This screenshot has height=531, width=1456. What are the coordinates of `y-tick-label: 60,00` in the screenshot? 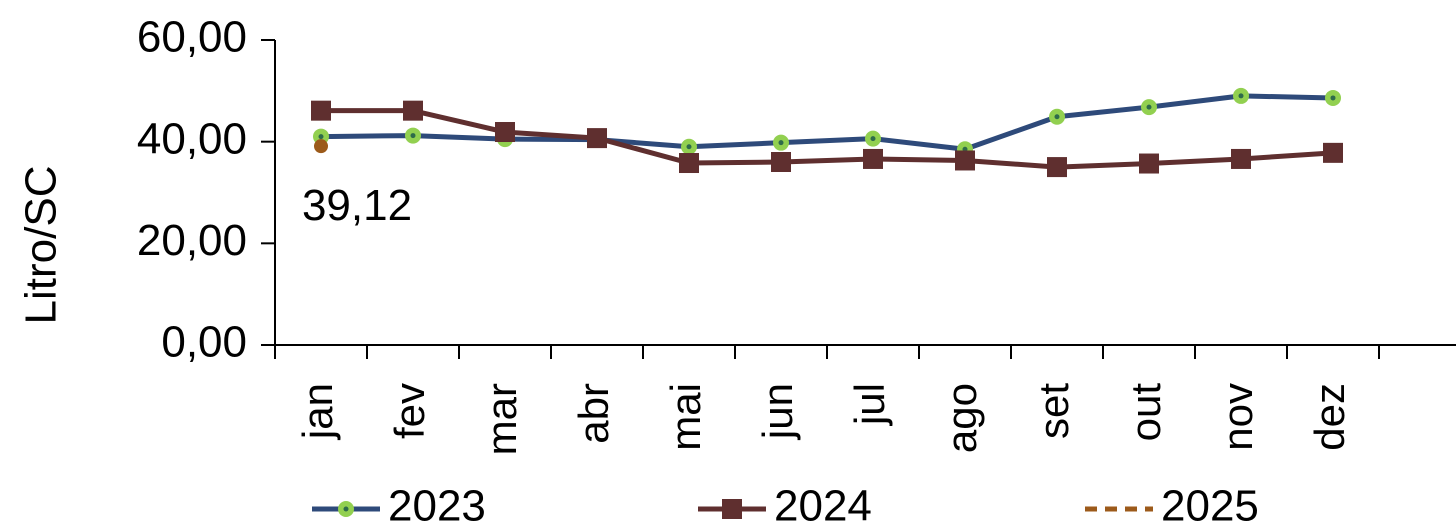 It's located at (192, 37).